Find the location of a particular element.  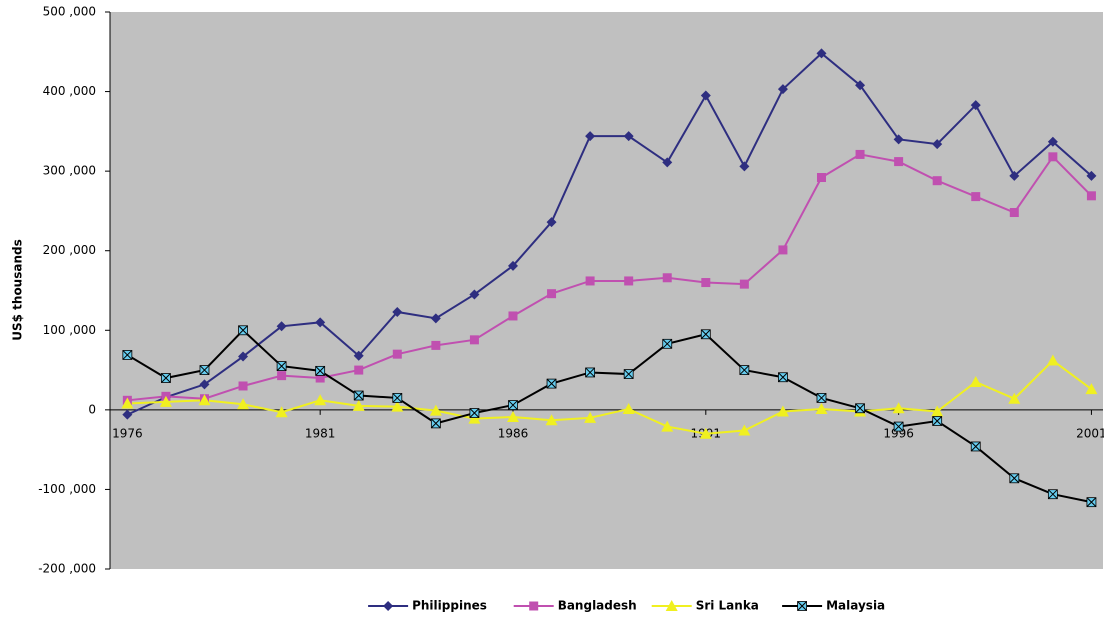

y-axis-label: US$ thousands is located at coordinates (18, 290).